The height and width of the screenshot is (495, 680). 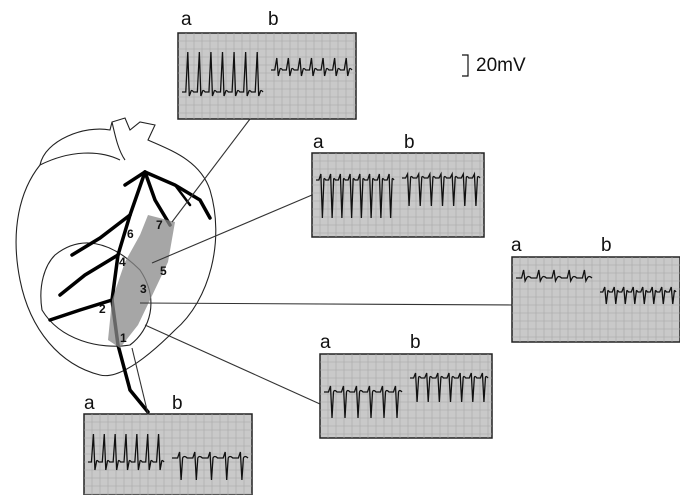 What do you see at coordinates (130, 234) in the screenshot?
I see `site-label: 6` at bounding box center [130, 234].